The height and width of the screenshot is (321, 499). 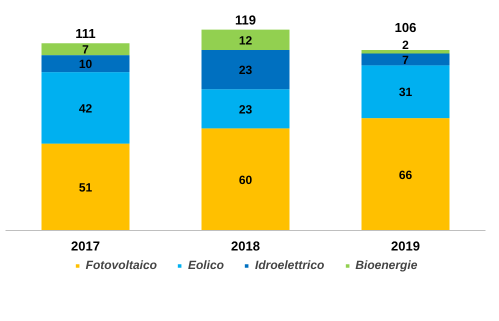 I want to click on data-label: 31, so click(x=405, y=92).